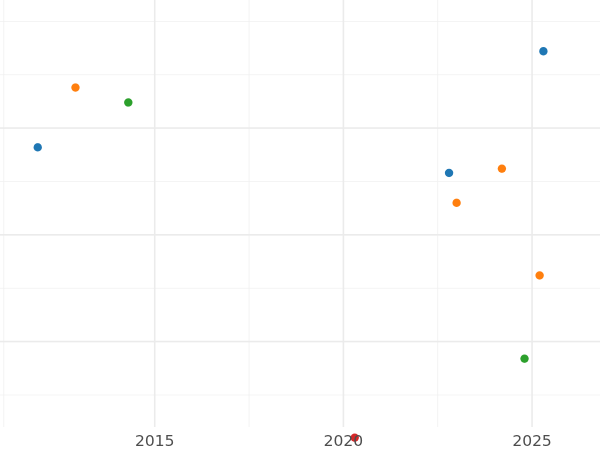 Image resolution: width=600 pixels, height=450 pixels. Describe the element at coordinates (154, 441) in the screenshot. I see `x-tick-label: 2015` at that location.